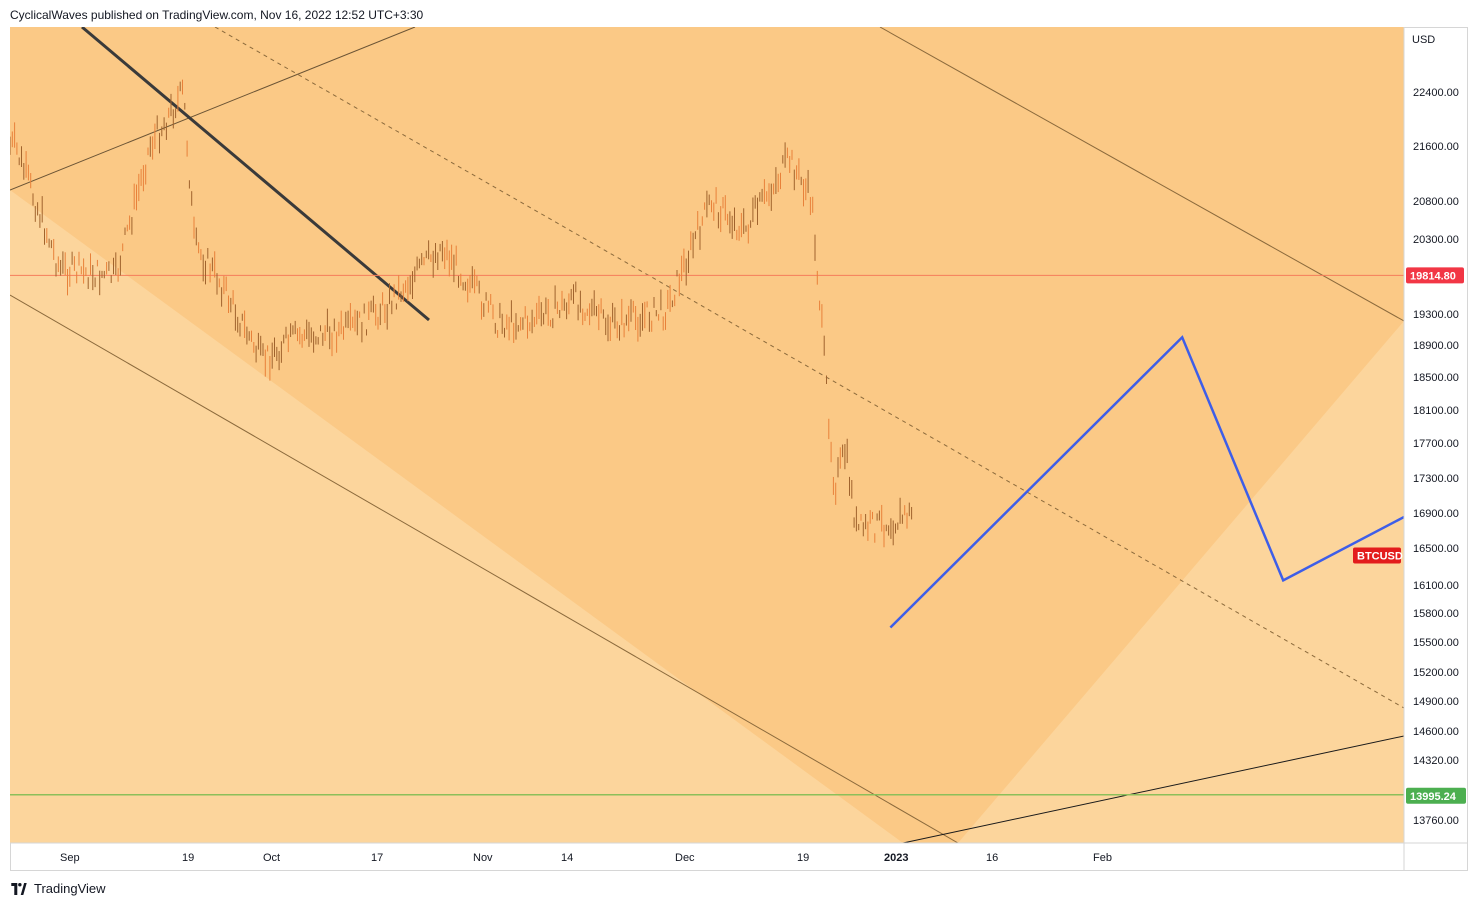  I want to click on y-tick-label: 21600.00, so click(1436, 147).